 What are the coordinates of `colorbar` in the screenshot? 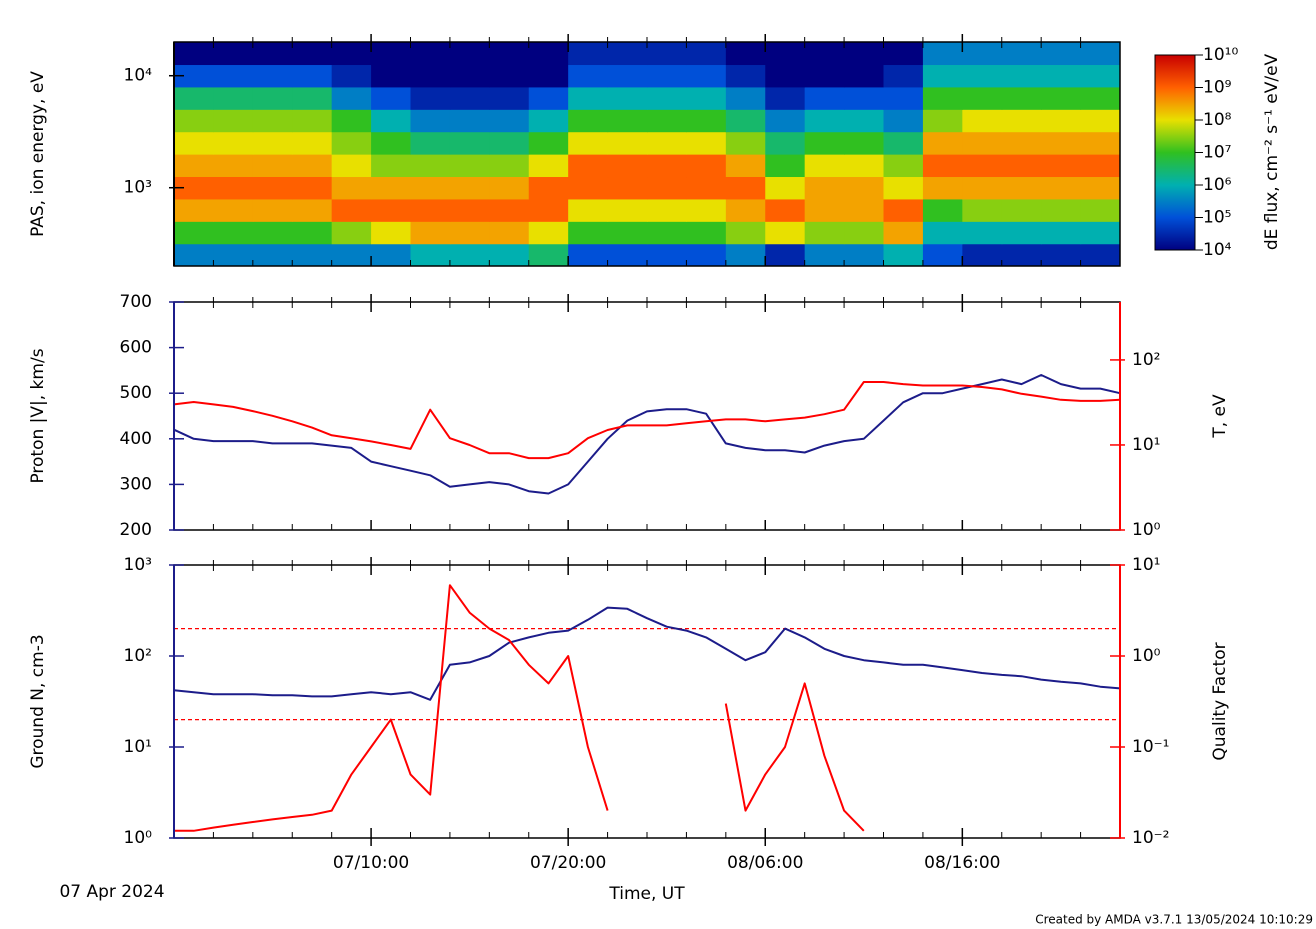 It's located at (1175, 152).